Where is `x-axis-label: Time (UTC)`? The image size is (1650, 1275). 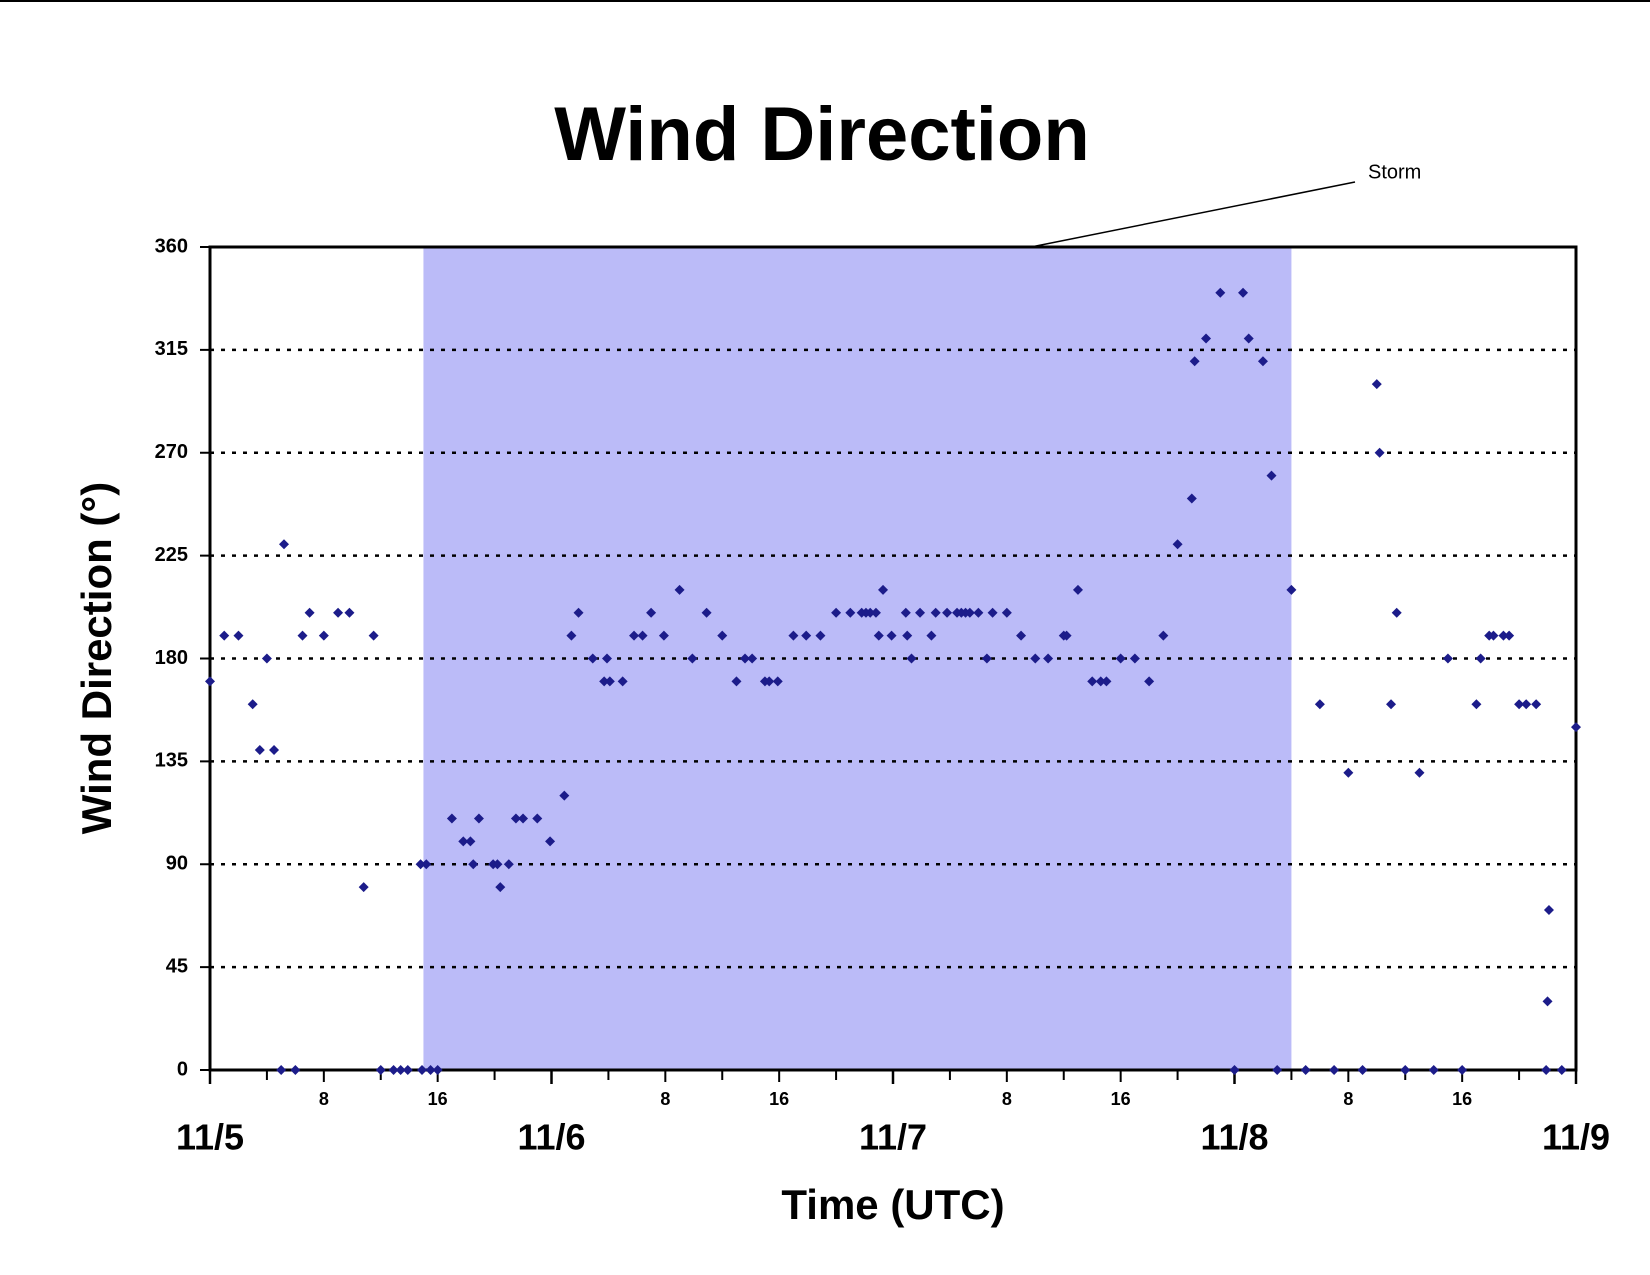
x-axis-label: Time (UTC) is located at coordinates (892, 1204).